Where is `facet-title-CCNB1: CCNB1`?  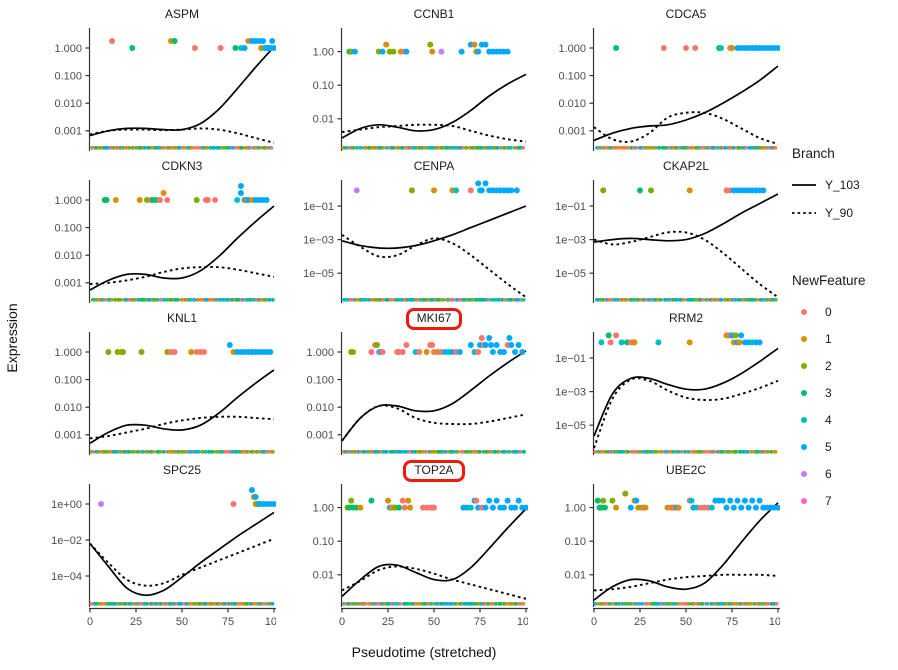 facet-title-CCNB1: CCNB1 is located at coordinates (434, 14).